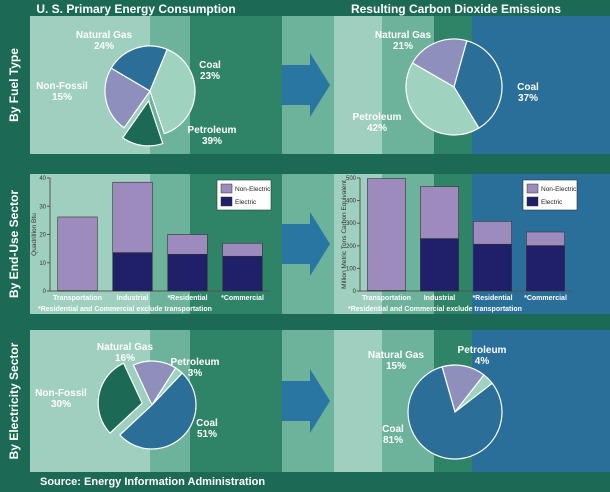 Image resolution: width=610 pixels, height=492 pixels. Describe the element at coordinates (377, 128) in the screenshot. I see `pie-value-petroleum: 42%` at that location.